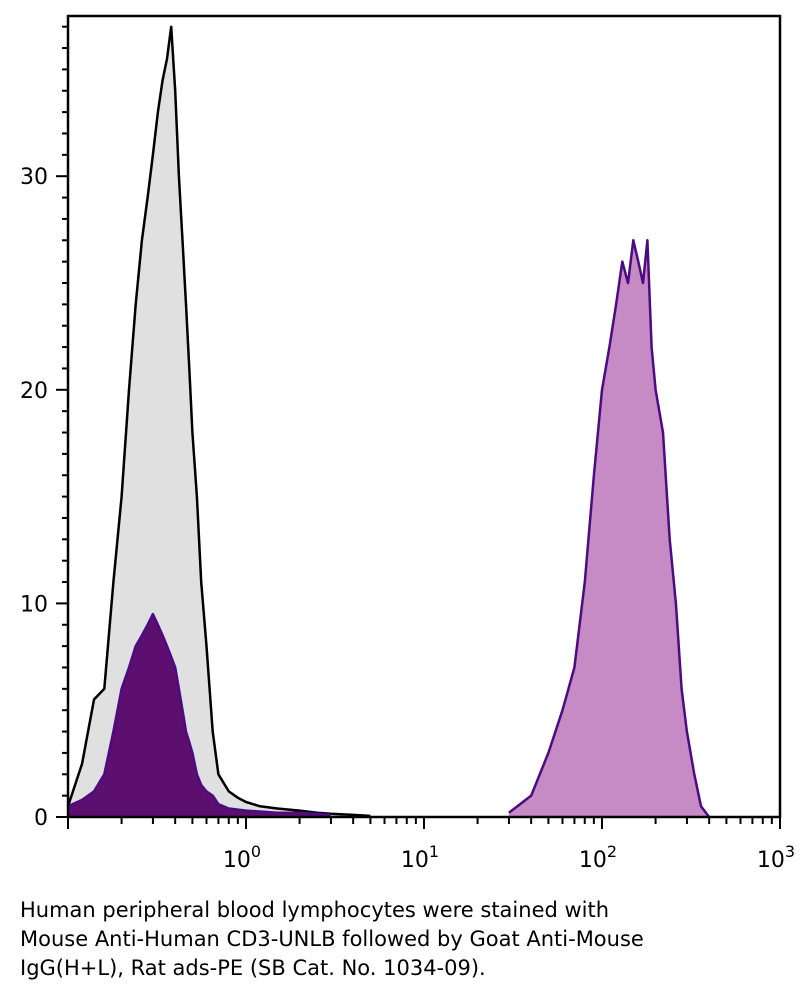 Image resolution: width=806 pixels, height=996 pixels. I want to click on series-3-area, so click(609, 529).